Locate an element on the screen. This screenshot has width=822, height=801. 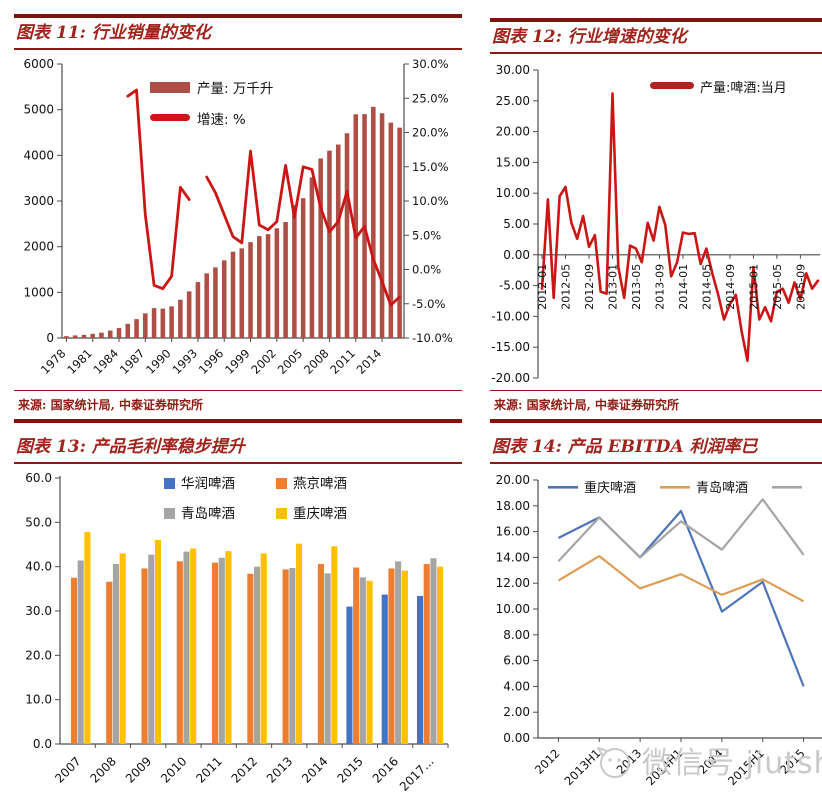
svg-text: 5.00 is located at coordinates (516, 224).